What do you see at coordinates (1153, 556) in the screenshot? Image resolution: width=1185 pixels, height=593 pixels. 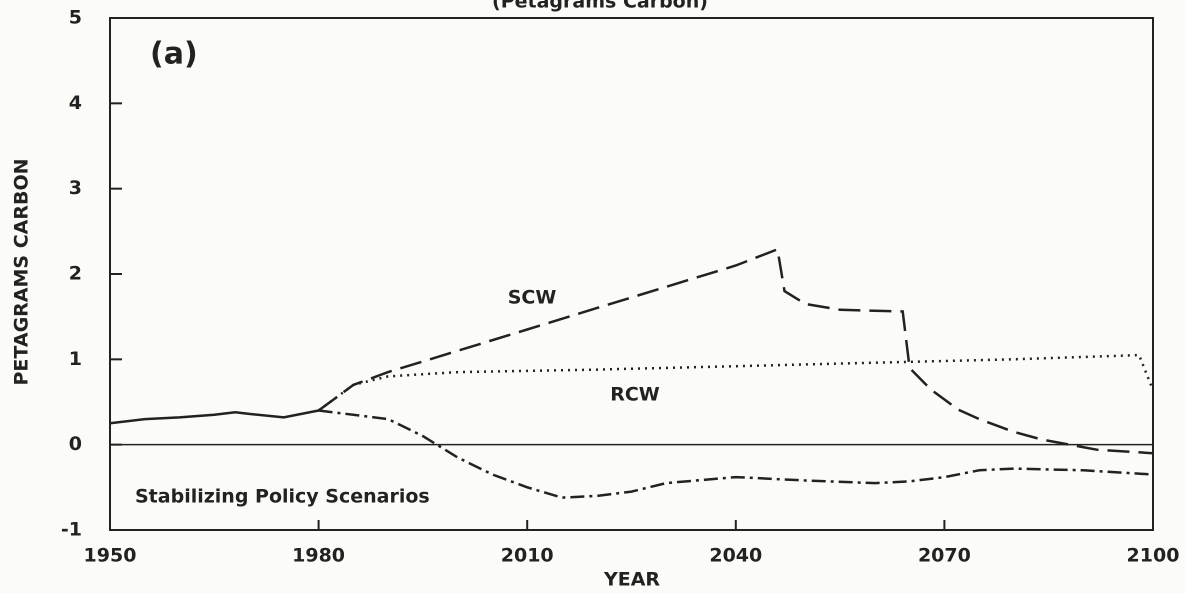 I see `x-tick-label: 2100` at bounding box center [1153, 556].